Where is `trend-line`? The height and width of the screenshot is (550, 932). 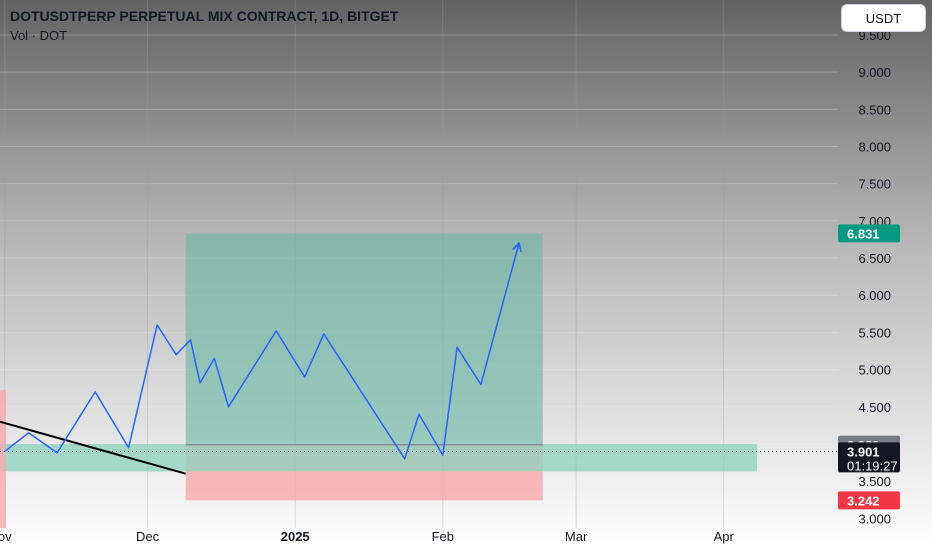
trend-line is located at coordinates (93, 447).